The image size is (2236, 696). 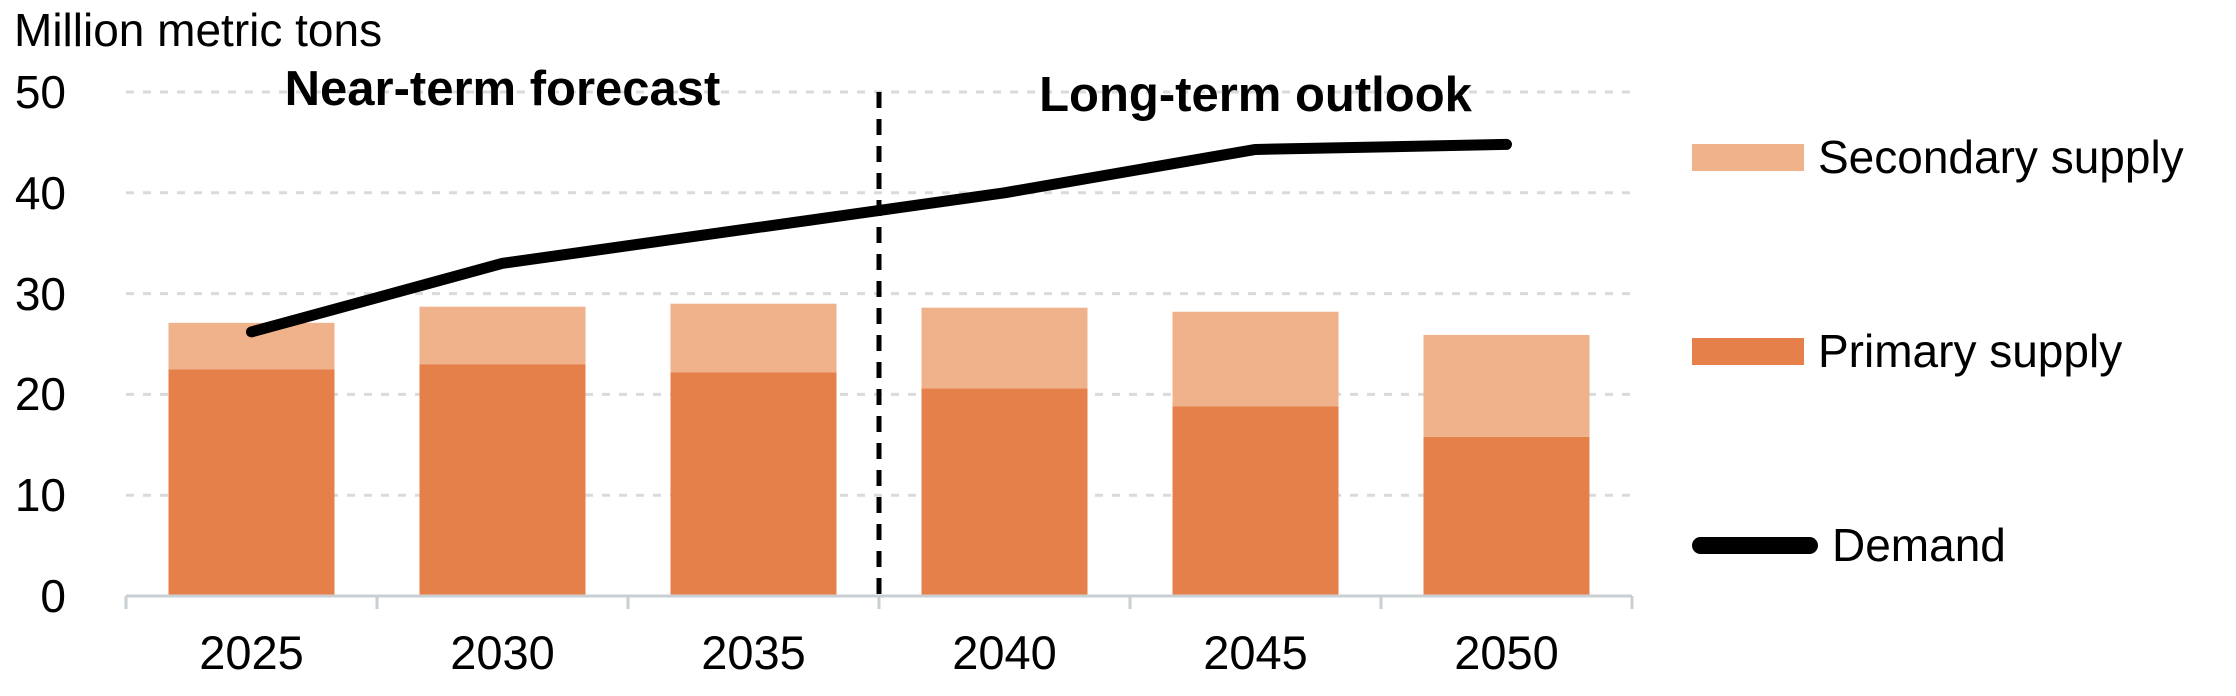 What do you see at coordinates (1255, 652) in the screenshot?
I see `x-tick-label-2045: 2045` at bounding box center [1255, 652].